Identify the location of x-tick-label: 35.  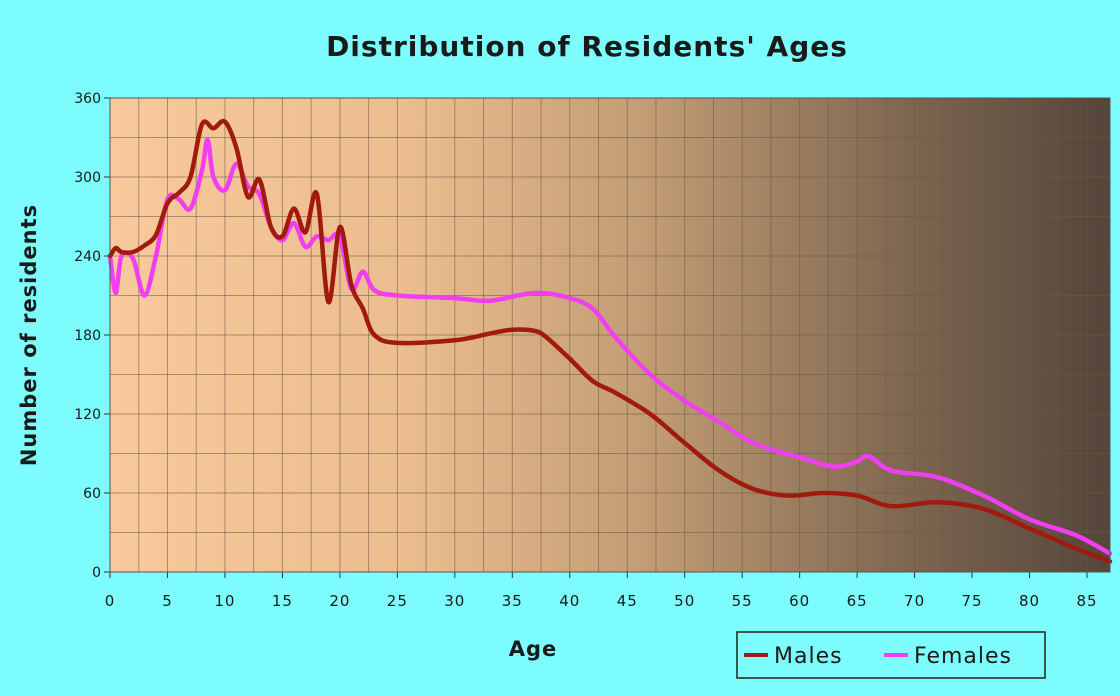
(512, 601).